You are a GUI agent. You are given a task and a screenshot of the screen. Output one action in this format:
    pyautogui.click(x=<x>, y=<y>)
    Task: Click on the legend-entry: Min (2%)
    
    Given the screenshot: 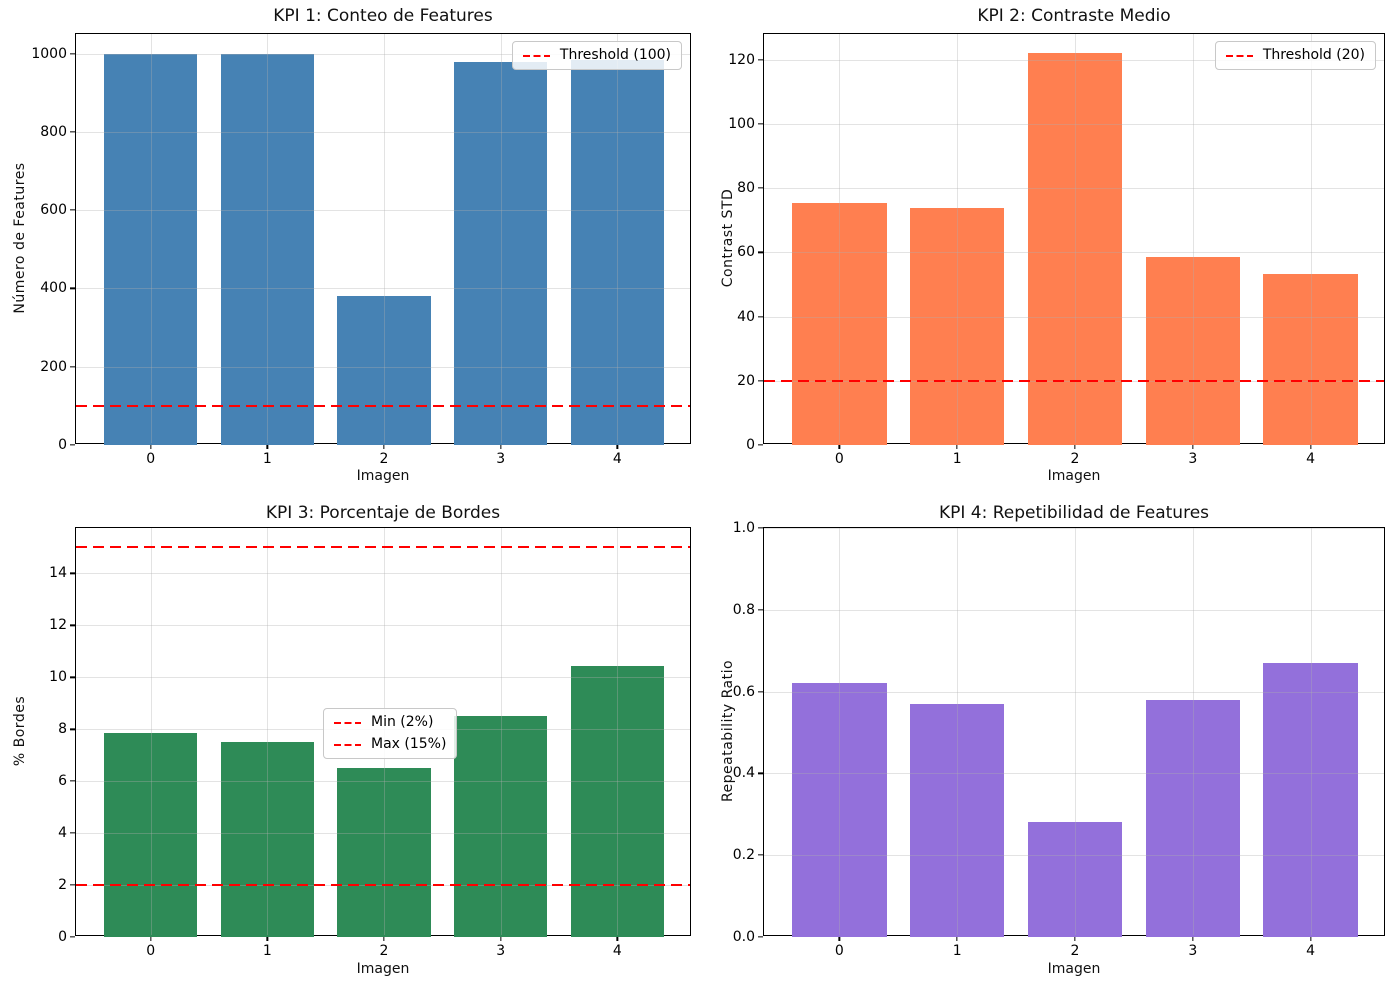 What is the action you would take?
    pyautogui.click(x=390, y=722)
    